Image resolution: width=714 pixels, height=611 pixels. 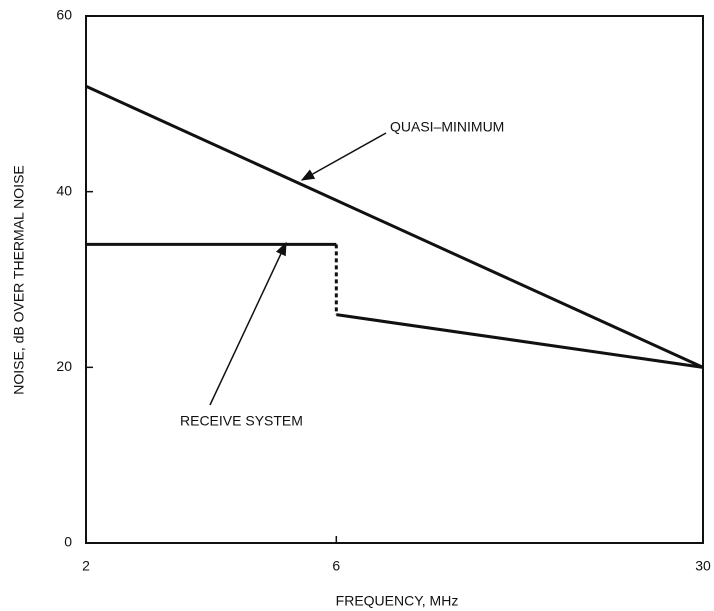 What do you see at coordinates (64, 190) in the screenshot?
I see `y-tick-label: 40` at bounding box center [64, 190].